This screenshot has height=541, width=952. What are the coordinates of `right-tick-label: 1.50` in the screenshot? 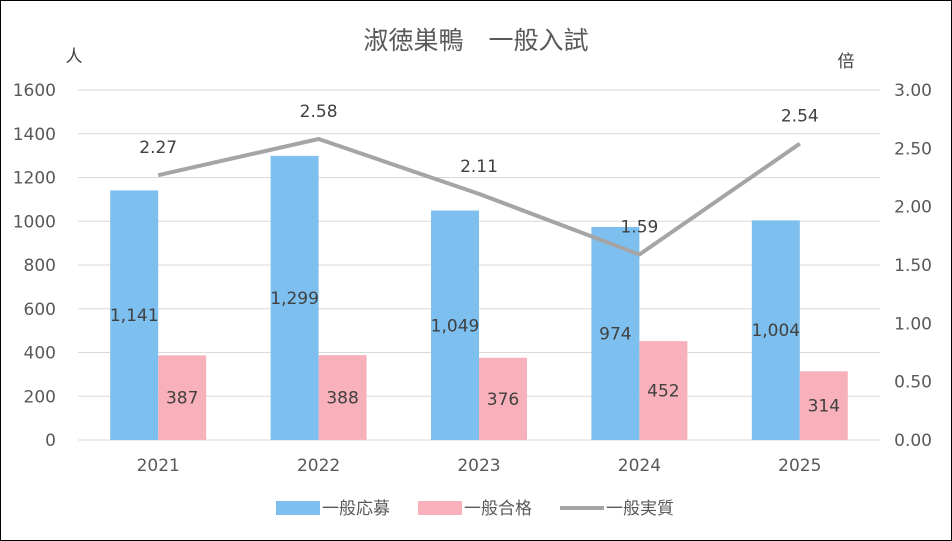 It's located at (913, 266).